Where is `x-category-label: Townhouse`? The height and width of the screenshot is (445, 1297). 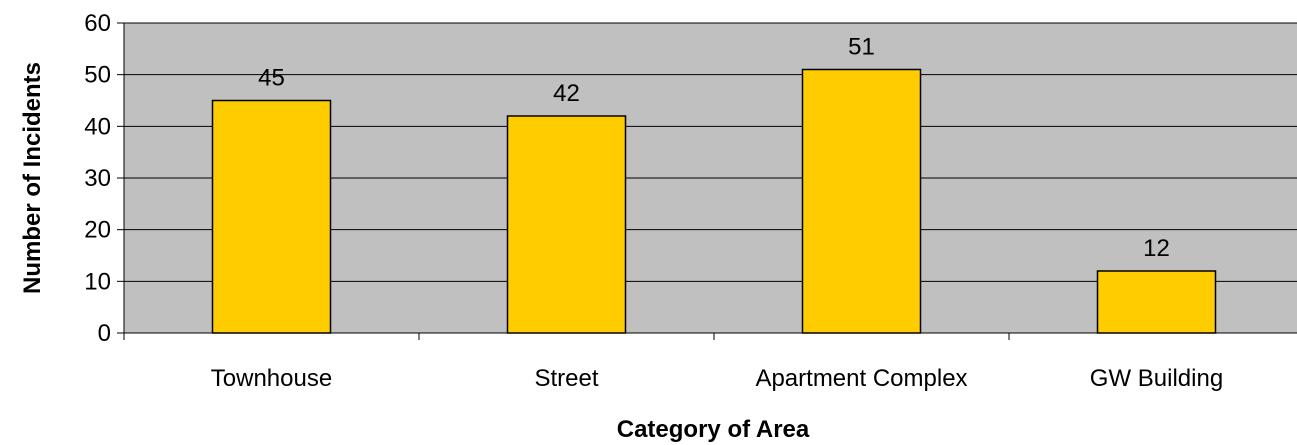
x-category-label: Townhouse is located at coordinates (271, 378).